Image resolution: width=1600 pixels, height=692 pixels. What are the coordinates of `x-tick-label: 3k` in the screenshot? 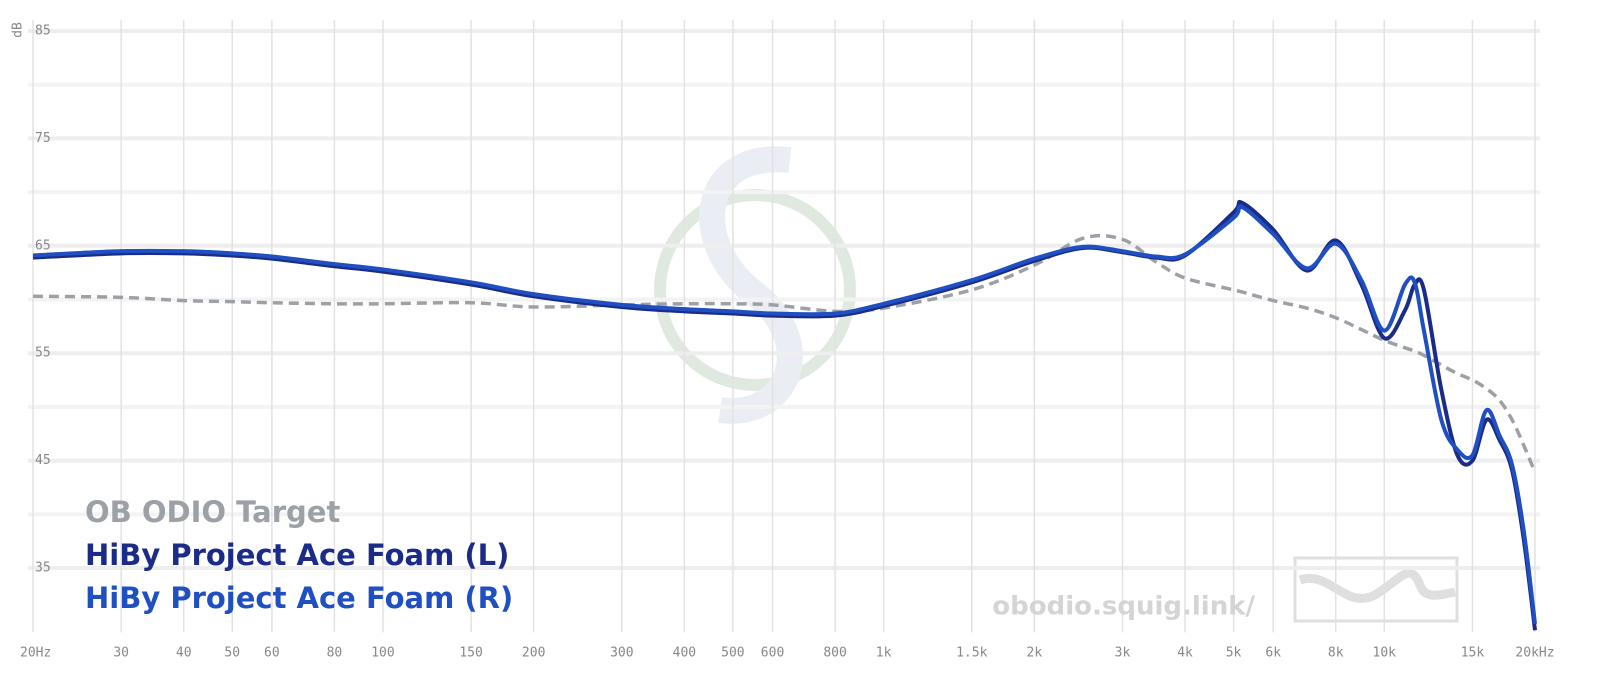 It's located at (1123, 653).